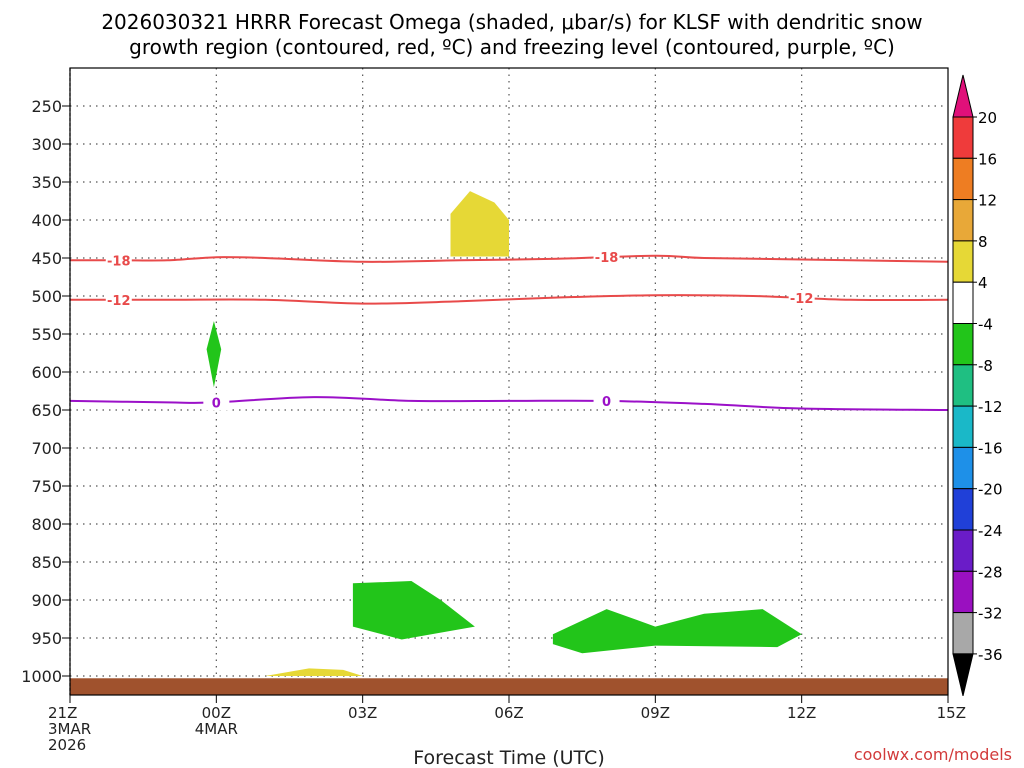  I want to click on y-tick-label-1000: 1000, so click(41, 676).